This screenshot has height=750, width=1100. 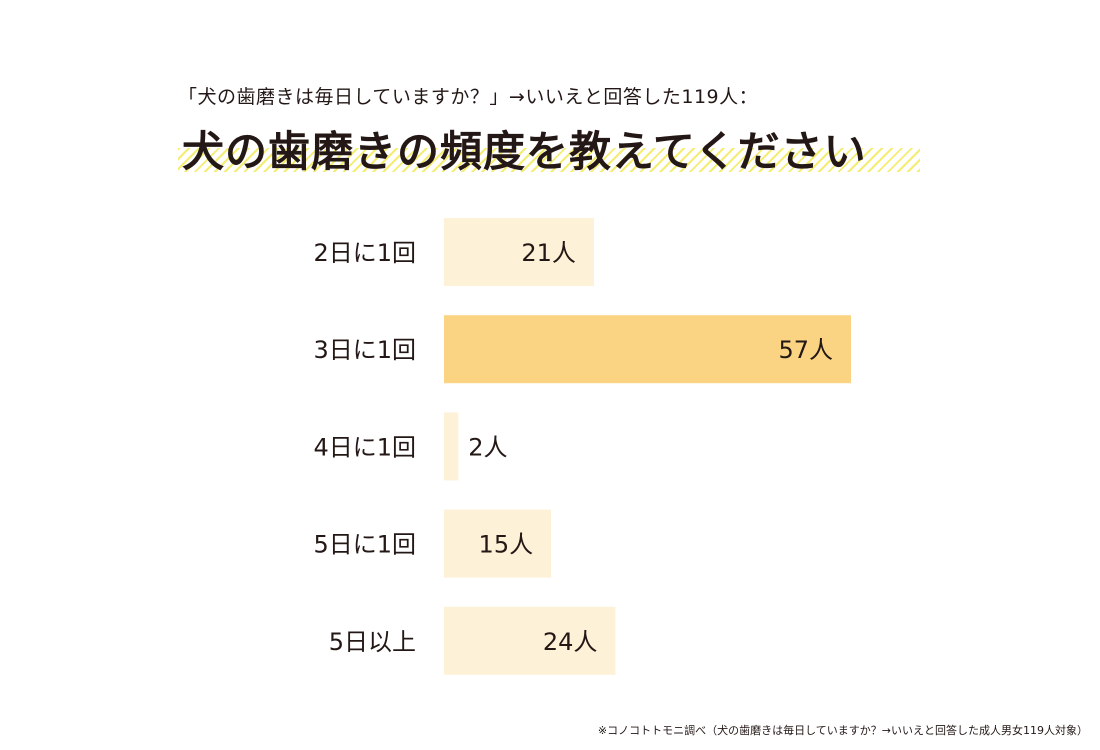 What do you see at coordinates (364, 350) in the screenshot?
I see `category-label: 3日に1回` at bounding box center [364, 350].